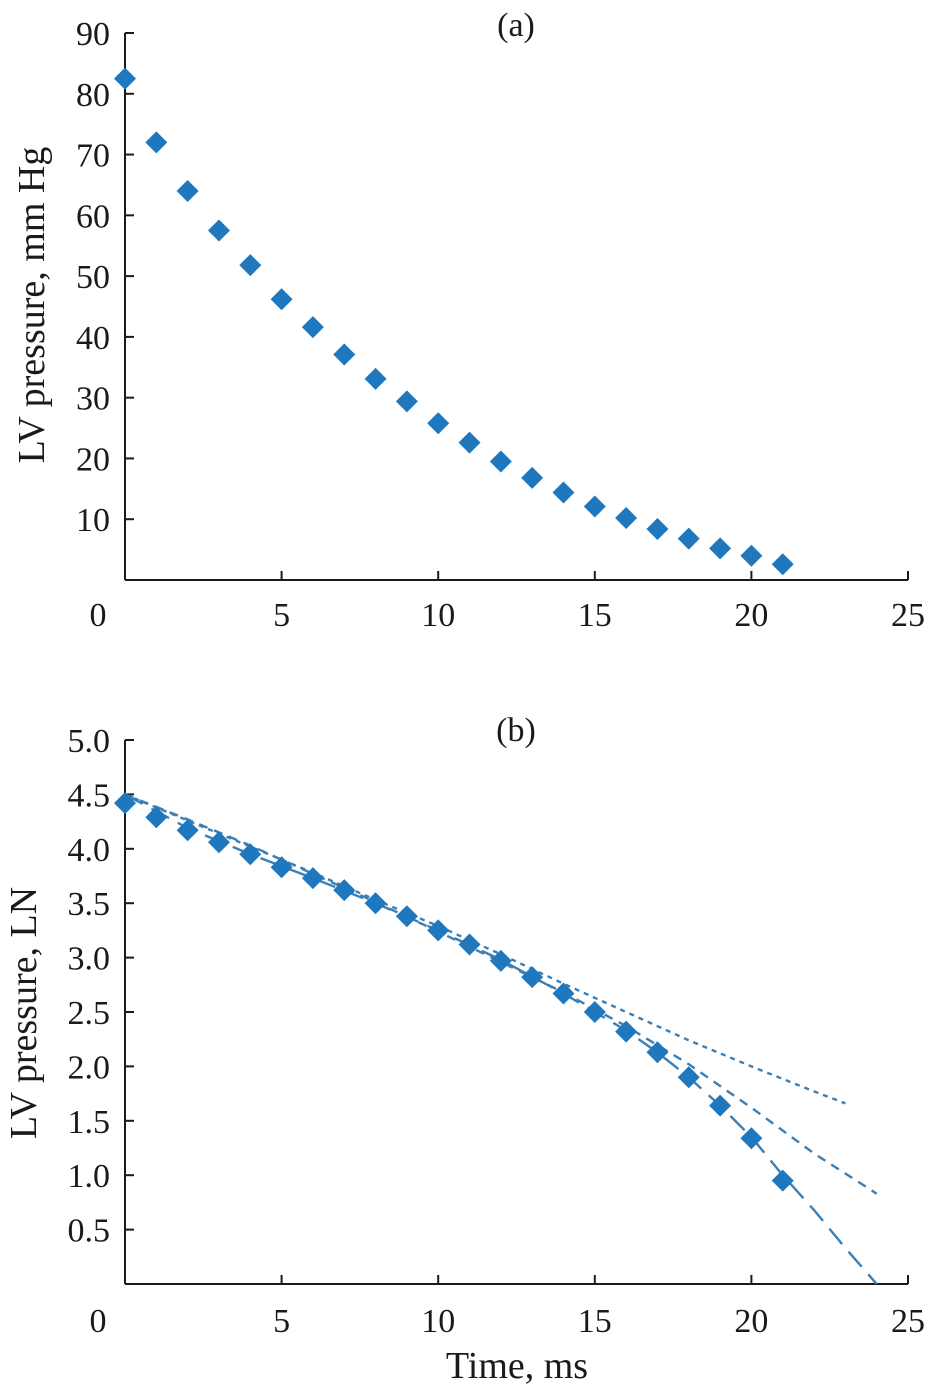  I want to click on y-tick-label: 40, so click(93, 338).